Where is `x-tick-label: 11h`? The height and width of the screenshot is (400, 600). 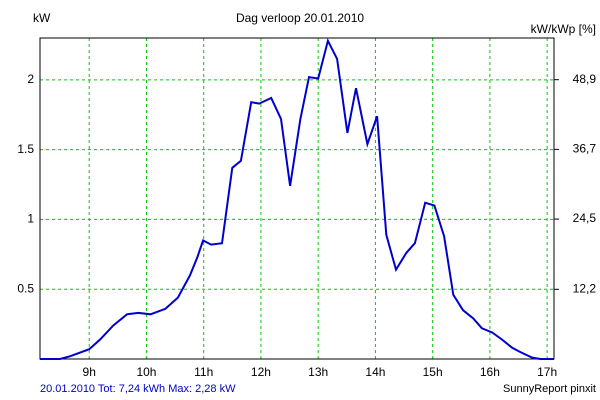 x-tick-label: 11h is located at coordinates (203, 372).